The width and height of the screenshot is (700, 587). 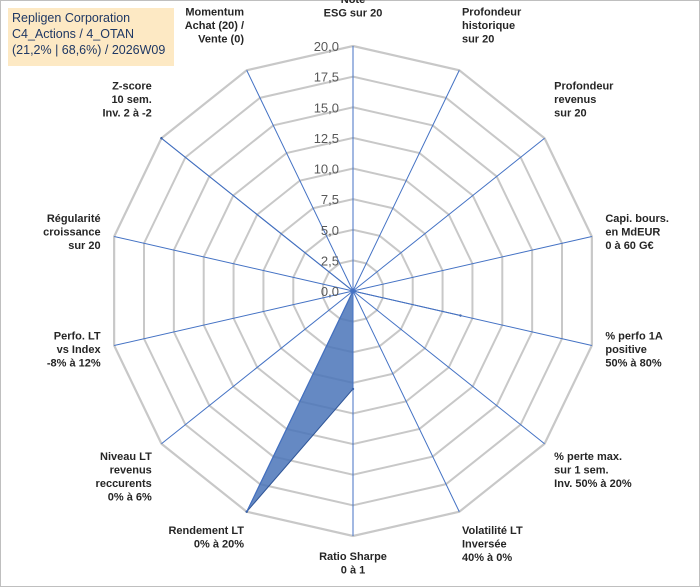 I want to click on title-category: C4_Actions / 4_OTAN, so click(x=73, y=34).